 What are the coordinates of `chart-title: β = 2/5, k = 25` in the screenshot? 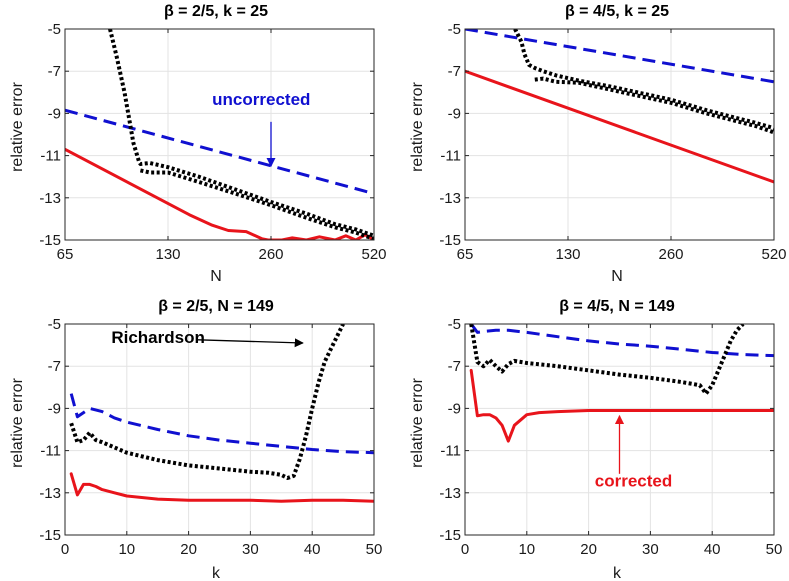 It's located at (216, 11).